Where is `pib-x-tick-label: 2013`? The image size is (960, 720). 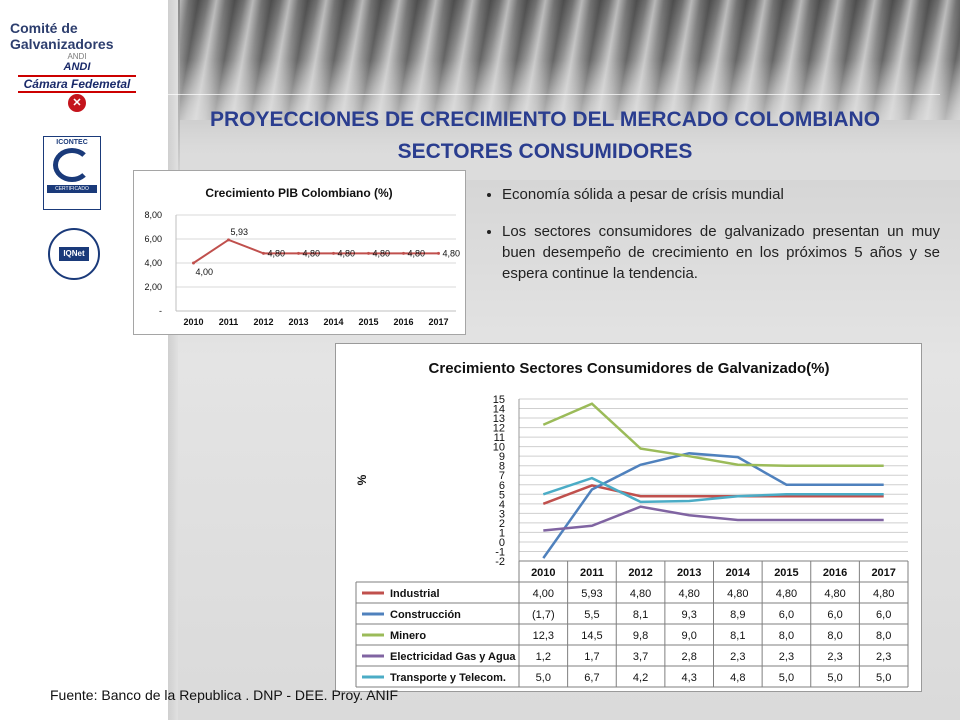 pib-x-tick-label: 2013 is located at coordinates (298, 322).